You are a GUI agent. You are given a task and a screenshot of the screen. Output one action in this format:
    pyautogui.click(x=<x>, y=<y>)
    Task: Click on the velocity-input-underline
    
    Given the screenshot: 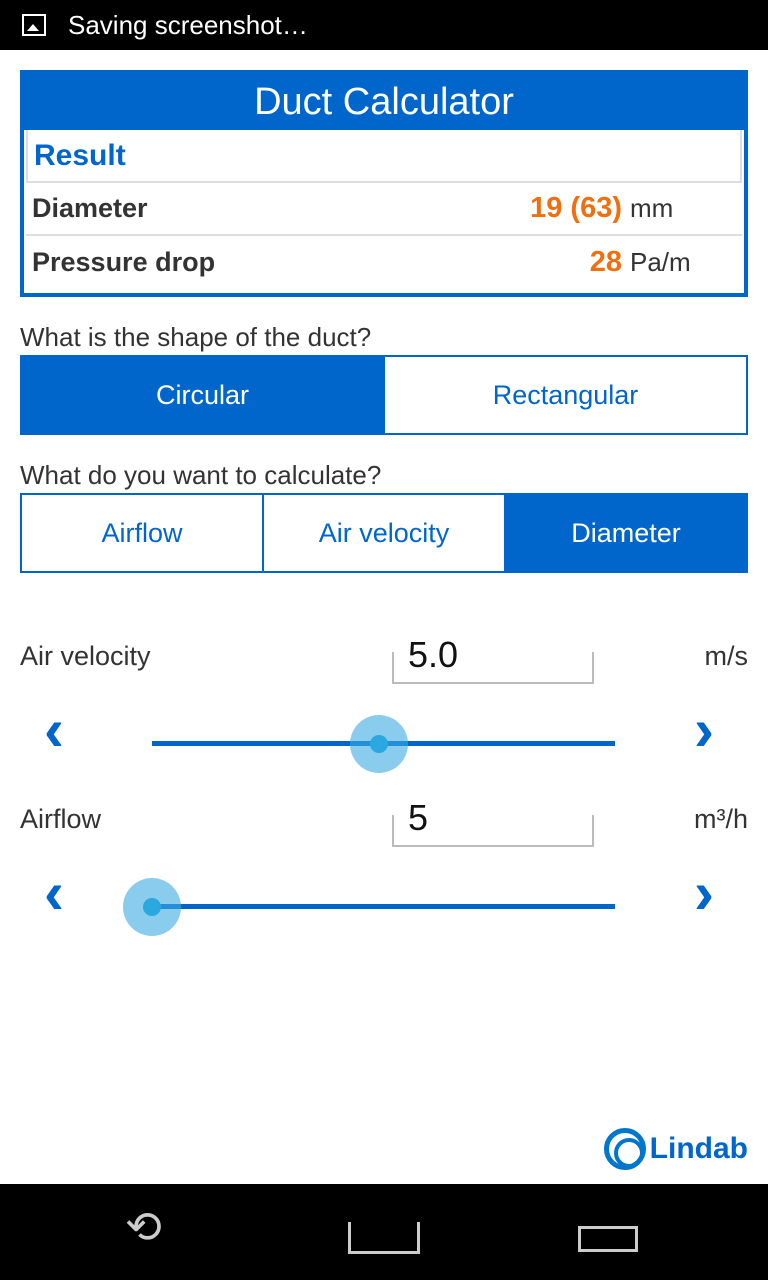 What is the action you would take?
    pyautogui.click(x=493, y=668)
    